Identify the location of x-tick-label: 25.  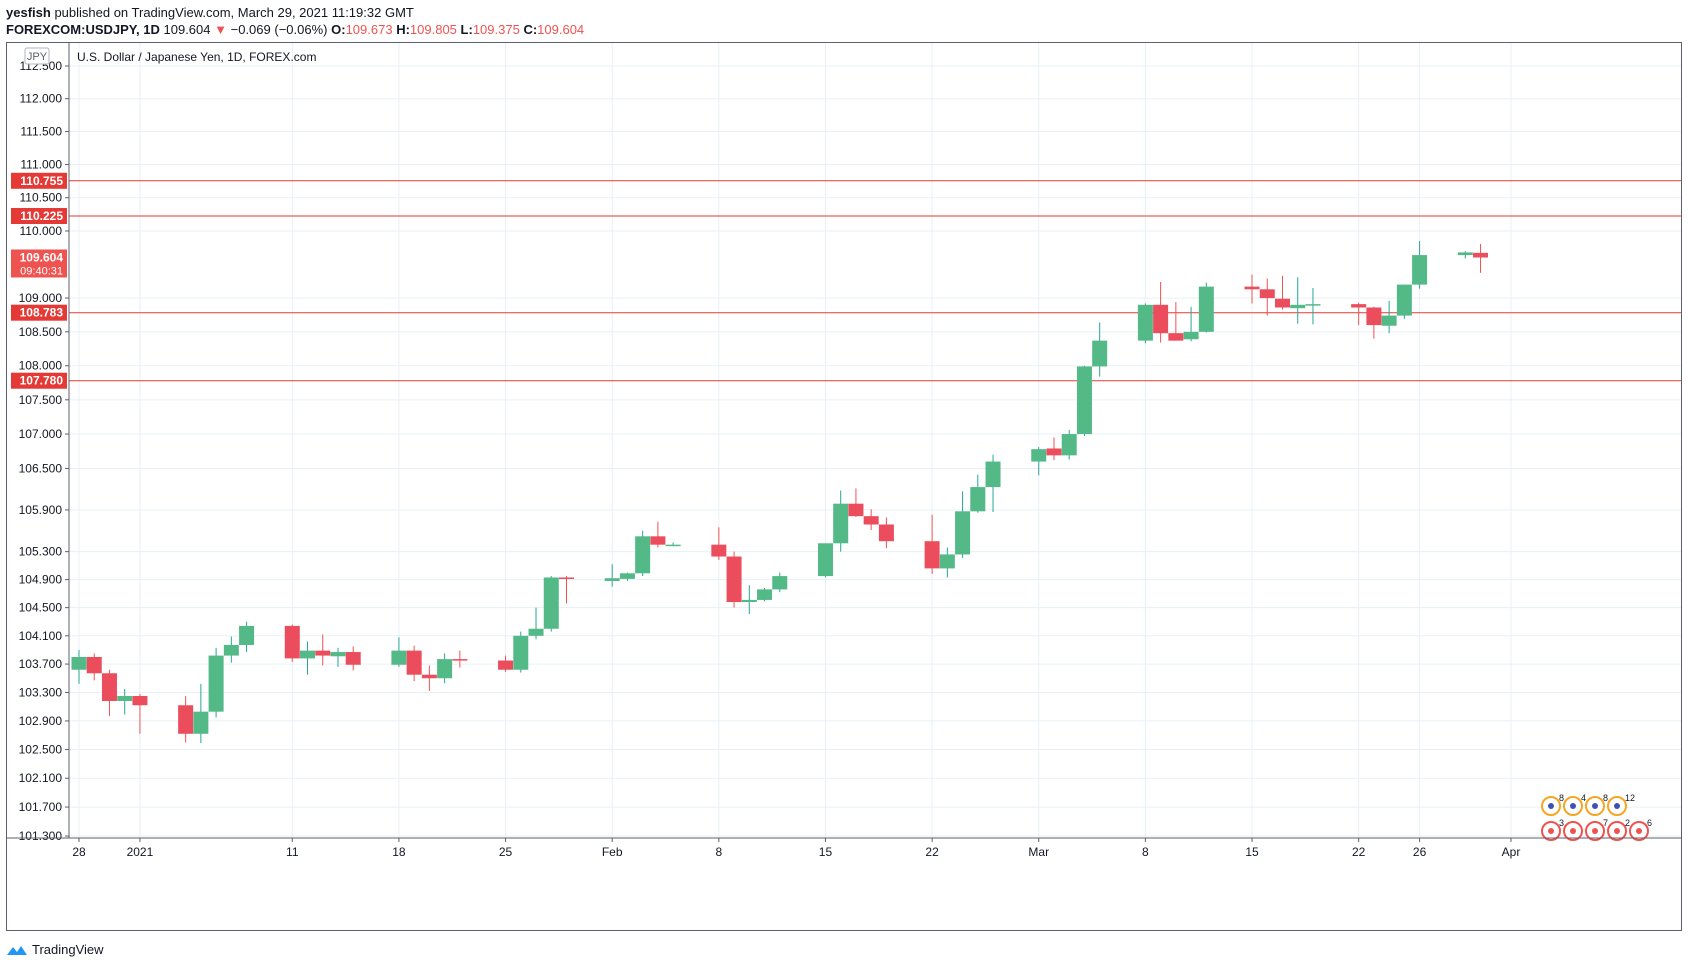
(506, 852).